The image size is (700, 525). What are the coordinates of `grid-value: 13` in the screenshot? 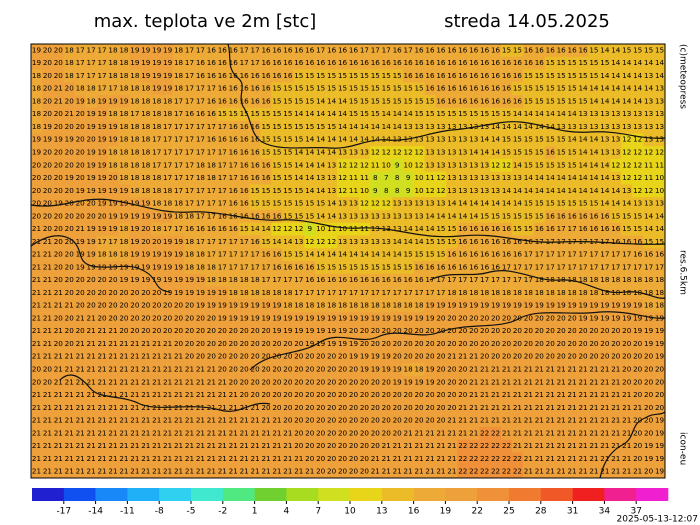 It's located at (615, 139).